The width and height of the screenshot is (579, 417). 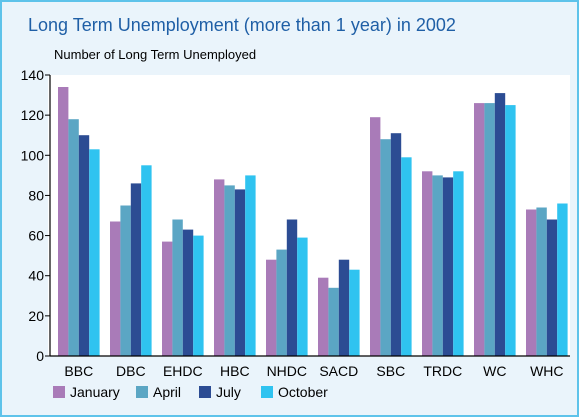 What do you see at coordinates (562, 279) in the screenshot?
I see `bar-whc-october` at bounding box center [562, 279].